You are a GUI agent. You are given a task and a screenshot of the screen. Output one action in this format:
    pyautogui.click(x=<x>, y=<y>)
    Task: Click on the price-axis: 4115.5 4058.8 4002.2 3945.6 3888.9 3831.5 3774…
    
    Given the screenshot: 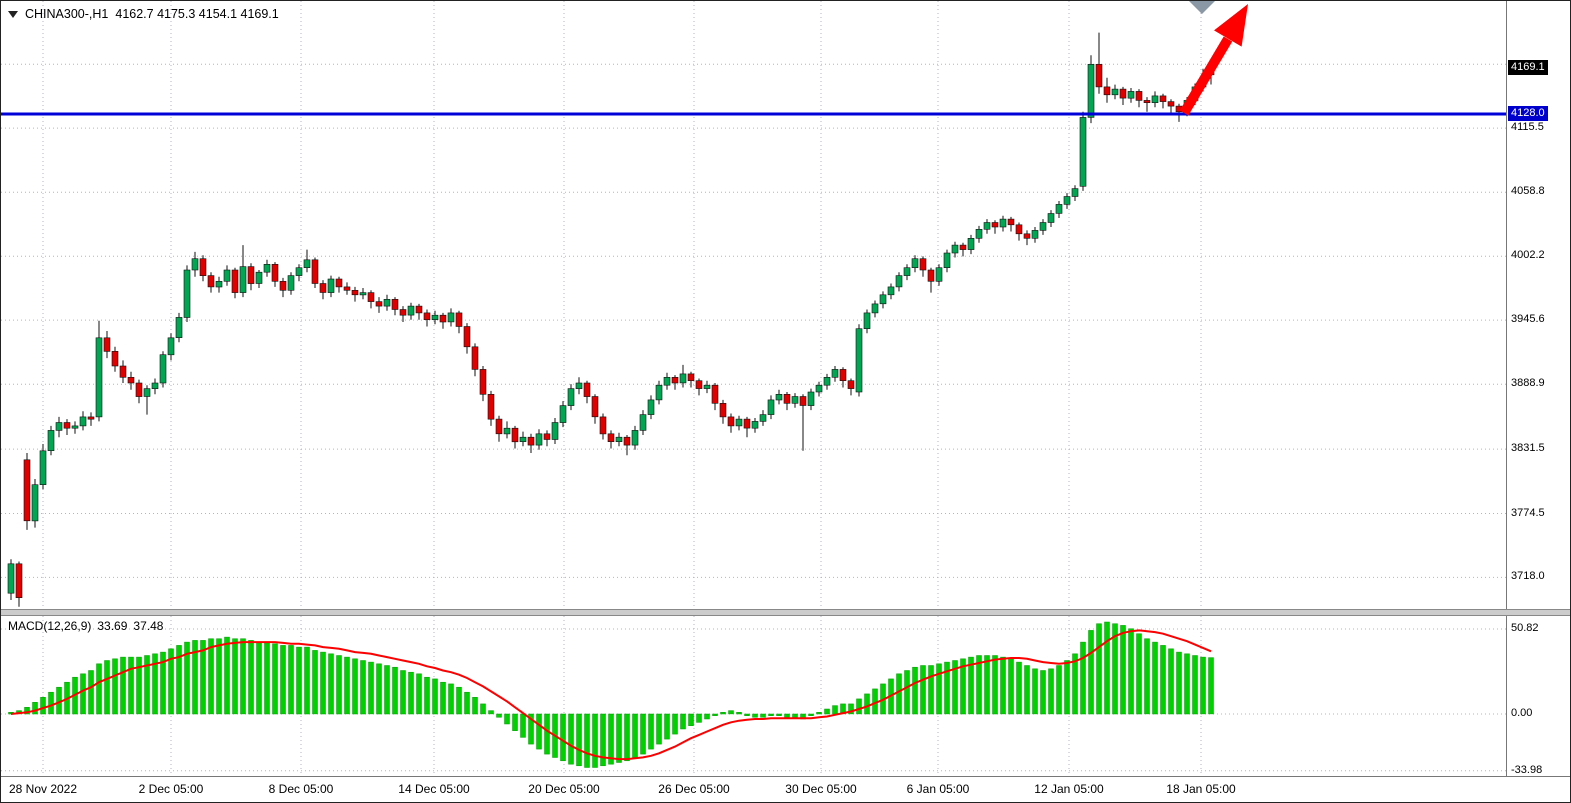 What is the action you would take?
    pyautogui.click(x=1538, y=305)
    